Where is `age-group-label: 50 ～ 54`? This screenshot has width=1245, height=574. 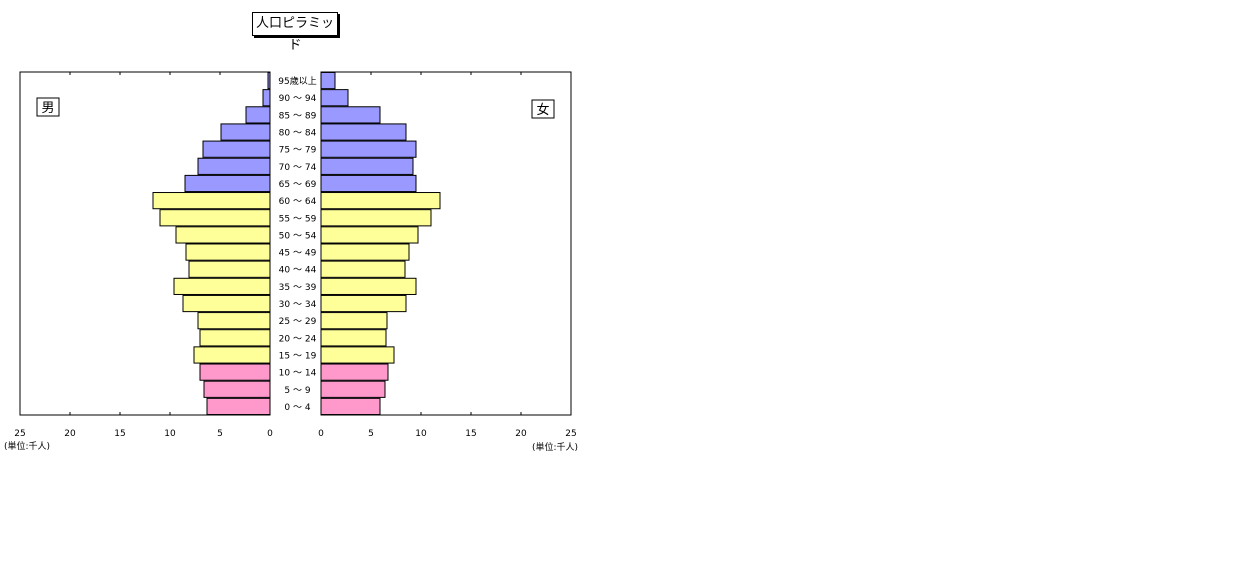 age-group-label: 50 ～ 54 is located at coordinates (298, 236).